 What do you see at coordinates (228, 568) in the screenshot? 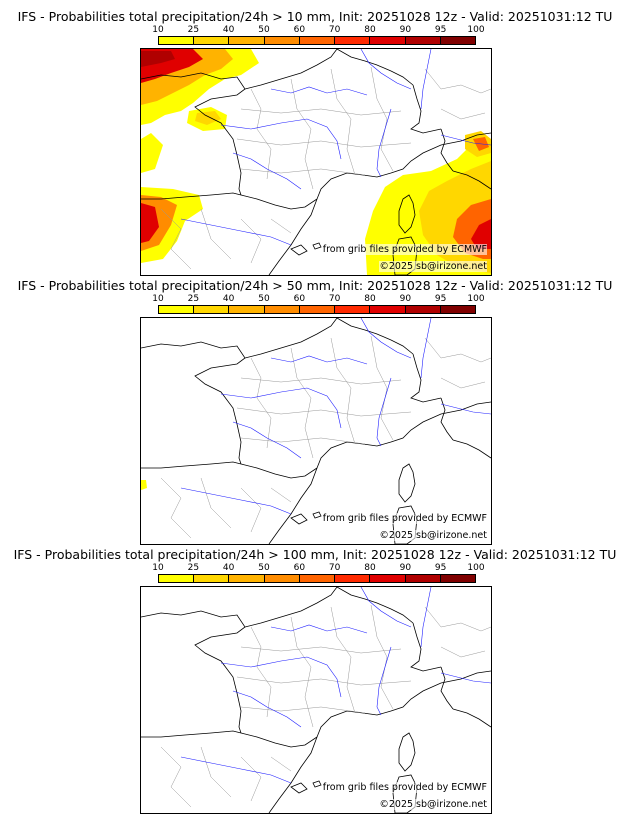
I see `colorbar-tick-label: 40` at bounding box center [228, 568].